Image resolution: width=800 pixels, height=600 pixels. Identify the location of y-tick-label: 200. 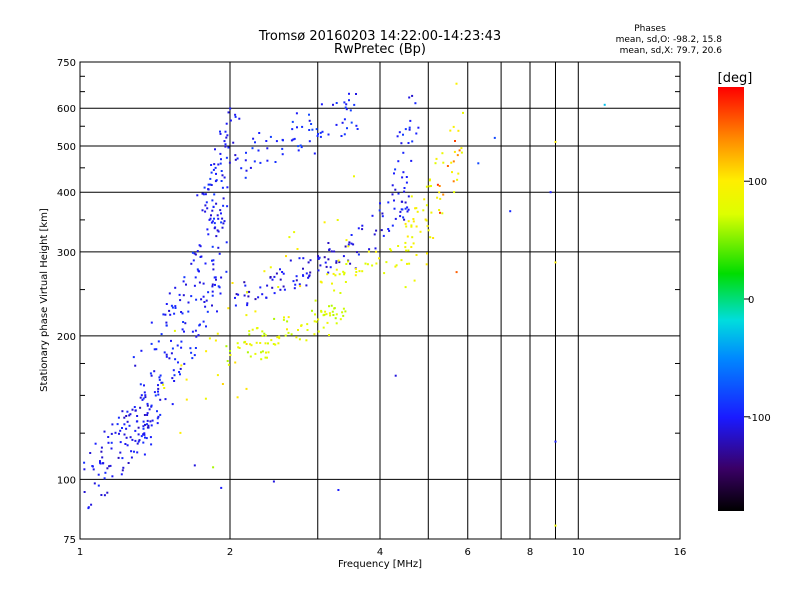
(66, 337).